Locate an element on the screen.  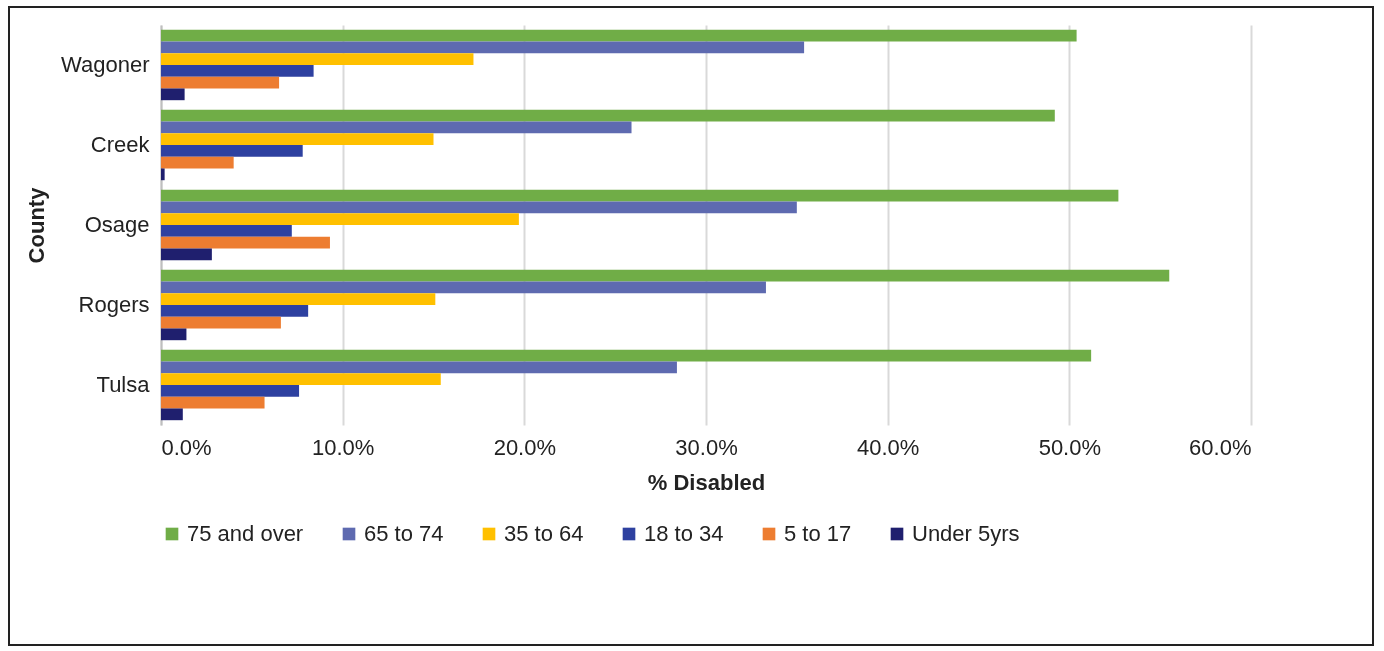
y-tick-label: Rogers is located at coordinates (114, 304).